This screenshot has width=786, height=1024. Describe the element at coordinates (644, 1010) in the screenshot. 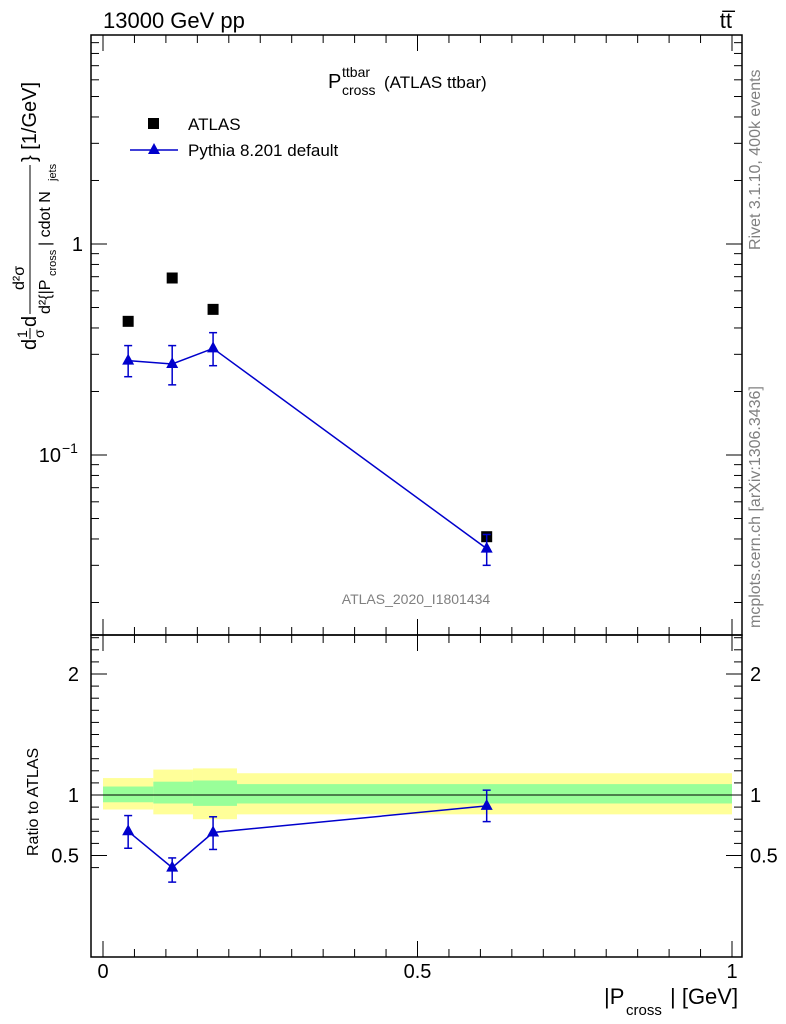

I see `xlabel-b: cross` at that location.